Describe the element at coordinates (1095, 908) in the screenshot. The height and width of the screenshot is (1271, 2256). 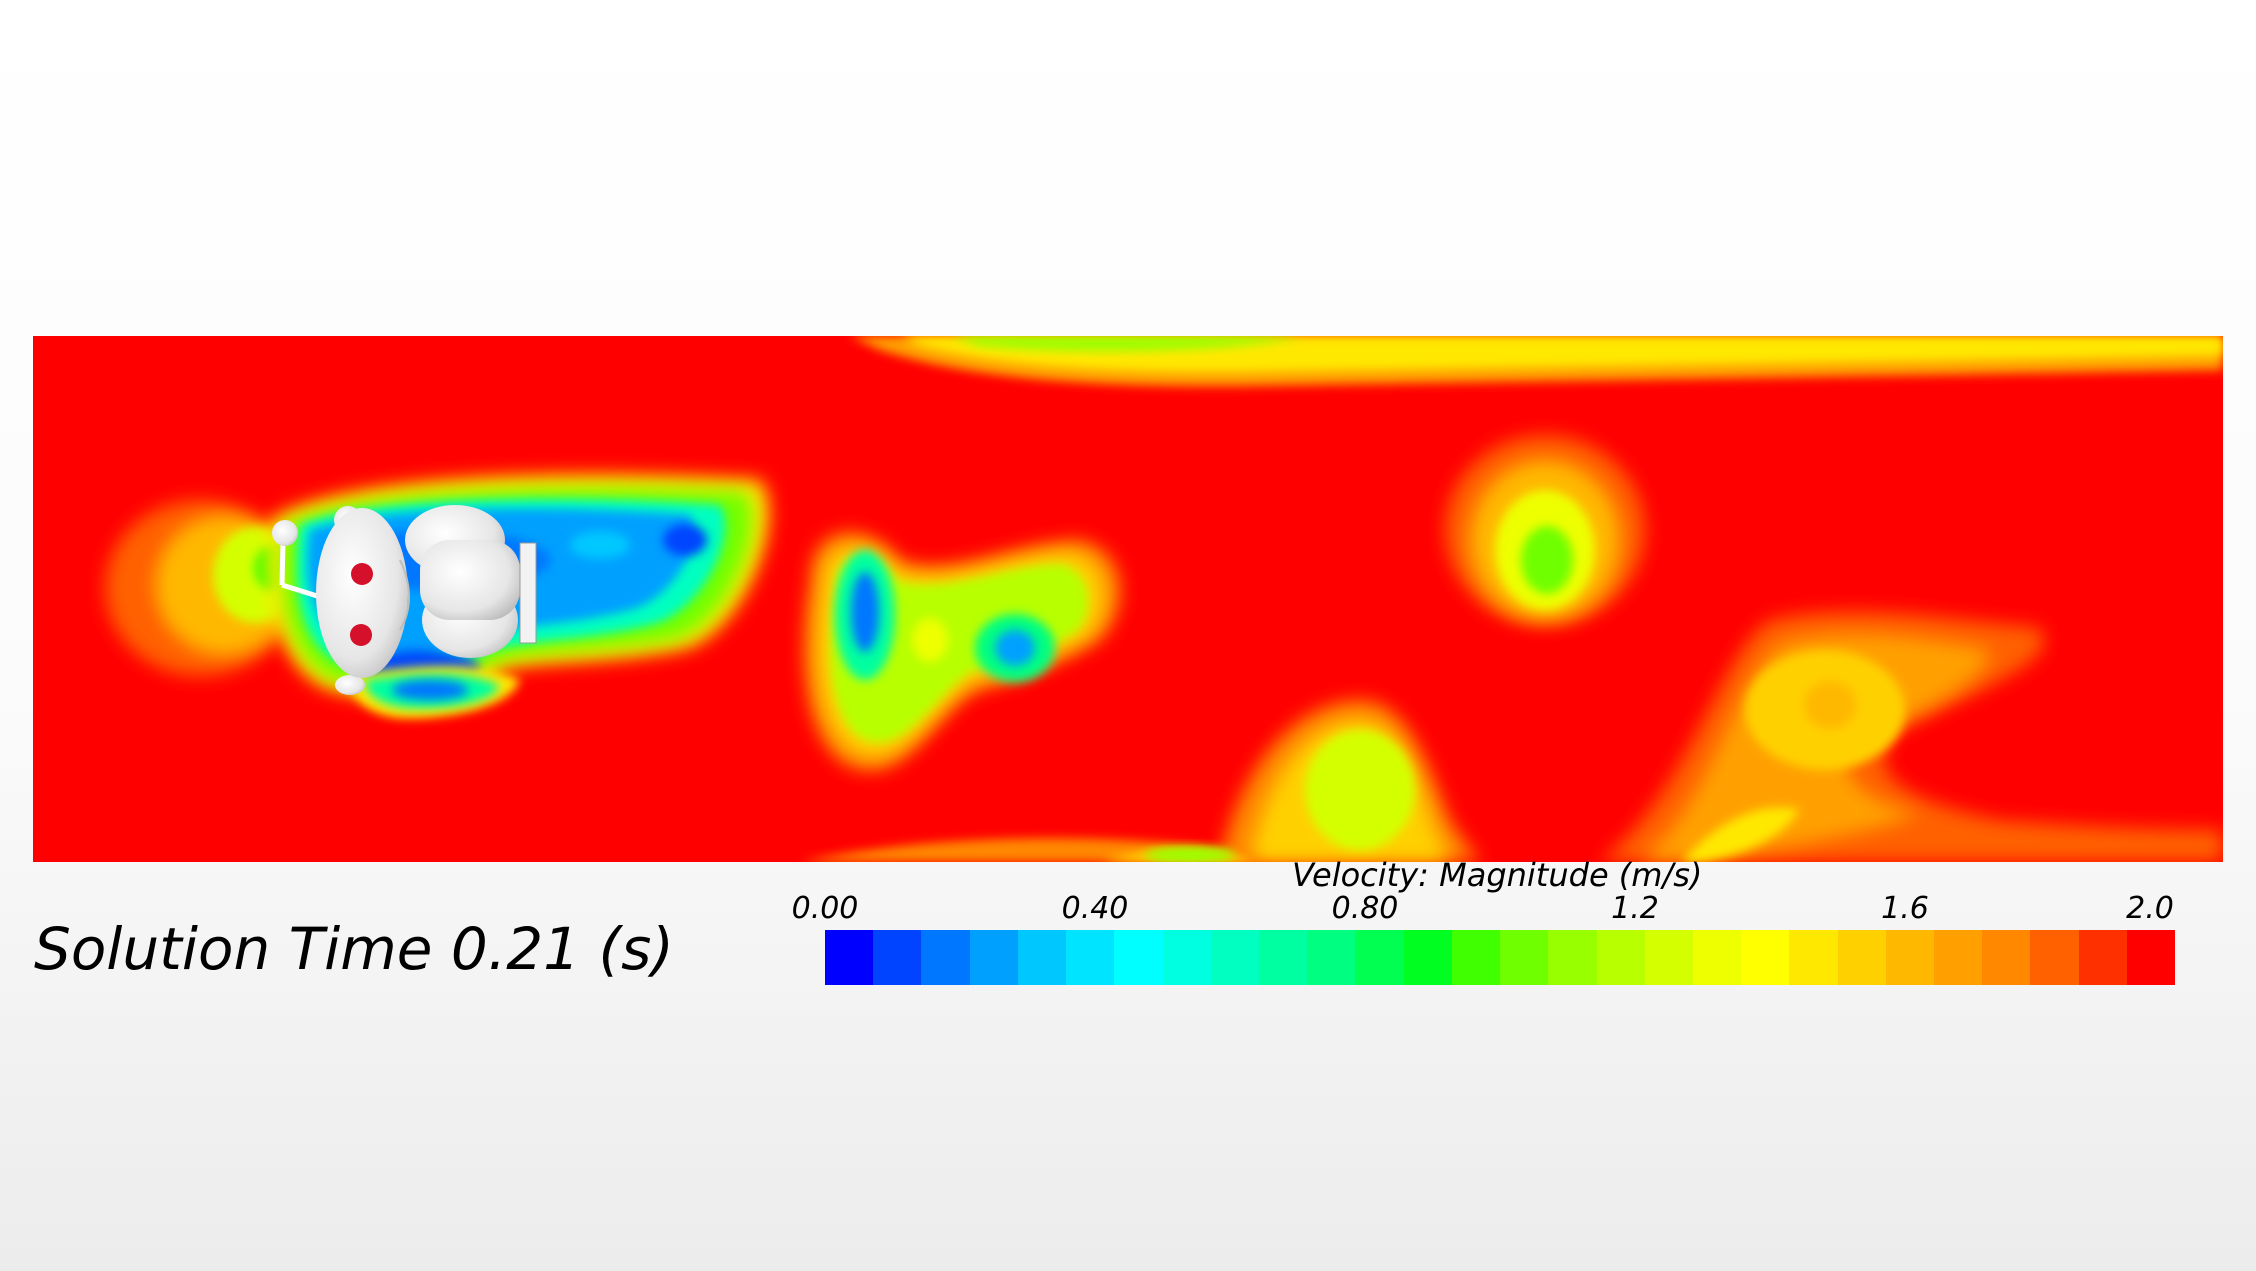
I see `colorbar-tick-label: 0.40` at that location.